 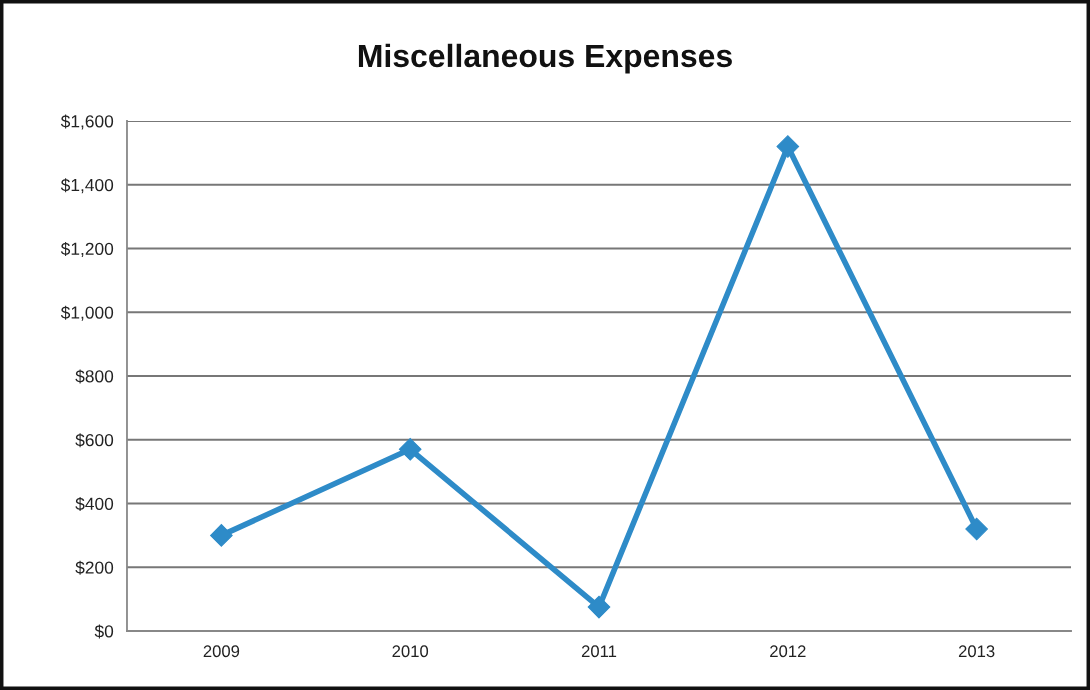 What do you see at coordinates (94, 440) in the screenshot?
I see `y-tick-label: $600` at bounding box center [94, 440].